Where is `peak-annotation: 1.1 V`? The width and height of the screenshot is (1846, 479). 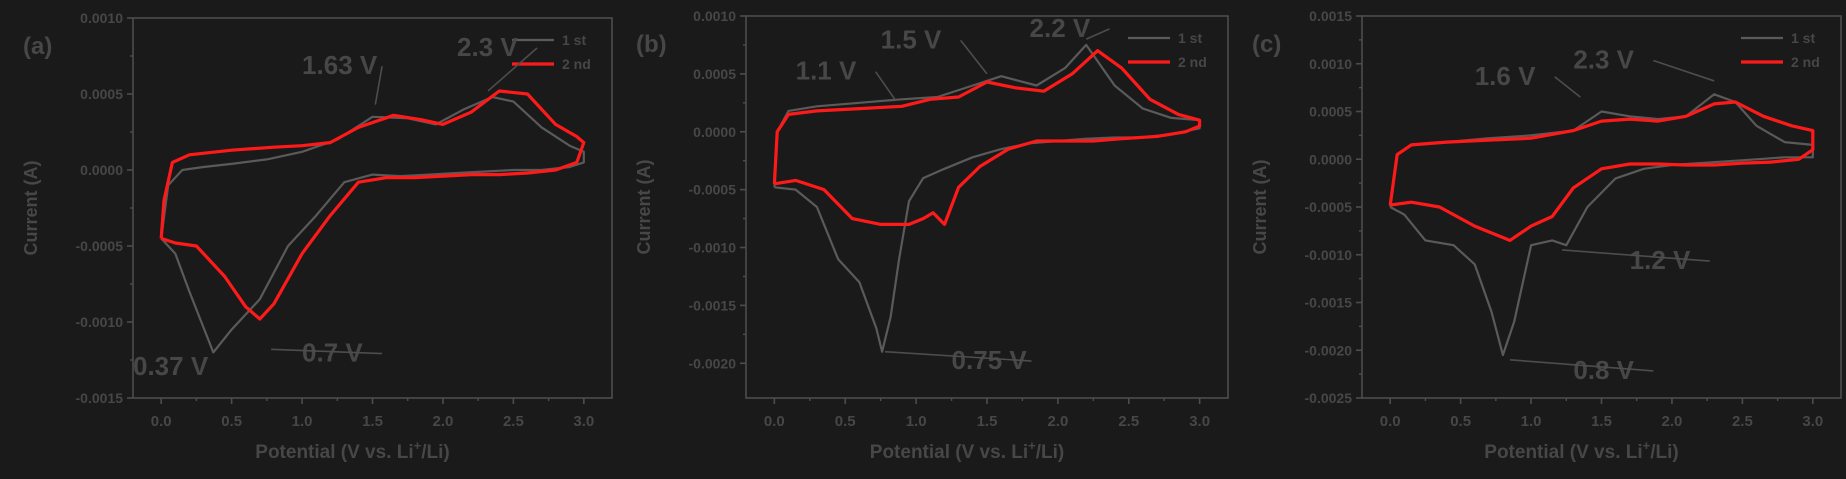 peak-annotation: 1.1 V is located at coordinates (826, 71).